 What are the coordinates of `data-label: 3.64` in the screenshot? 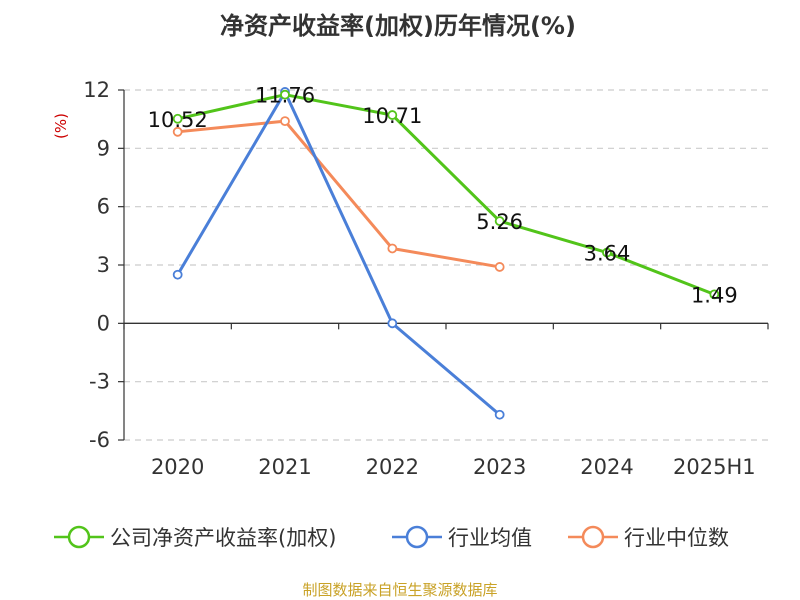 It's located at (607, 254).